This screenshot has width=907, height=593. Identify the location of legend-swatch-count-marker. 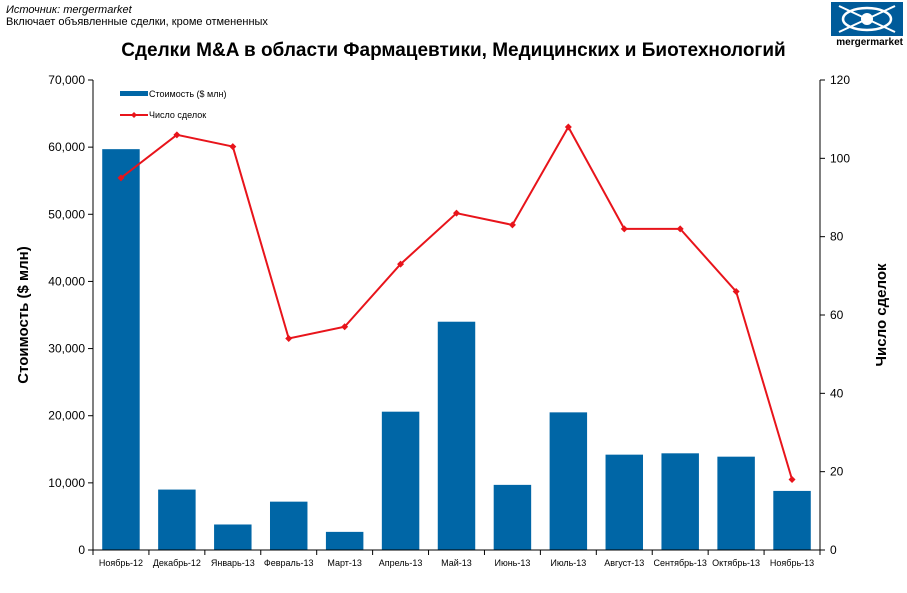
(134, 115).